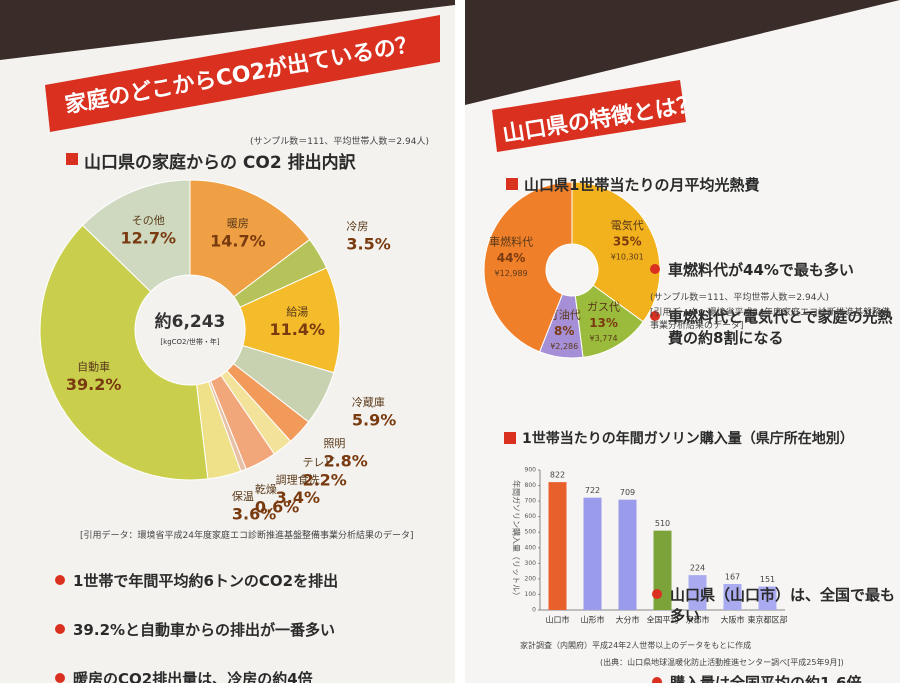  I want to click on bullet: 車燃料代が44%で最も多い, so click(774, 269).